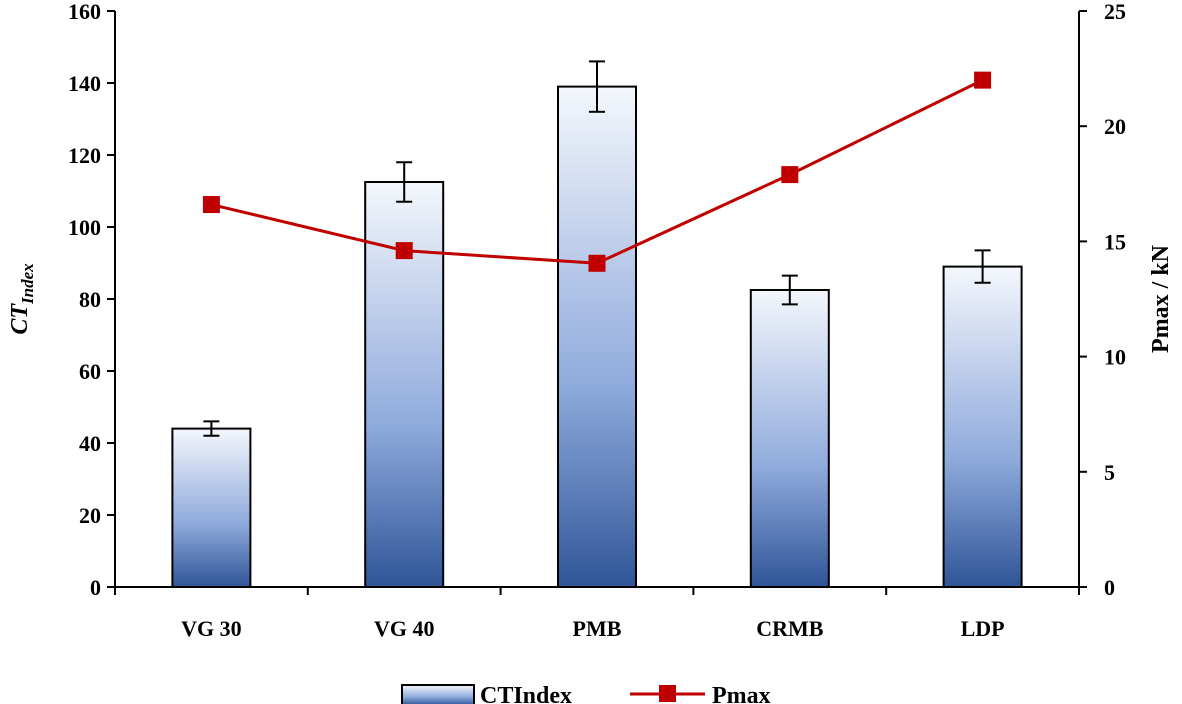 This screenshot has height=704, width=1182. Describe the element at coordinates (90, 371) in the screenshot. I see `y-left-tick-label: 60` at that location.